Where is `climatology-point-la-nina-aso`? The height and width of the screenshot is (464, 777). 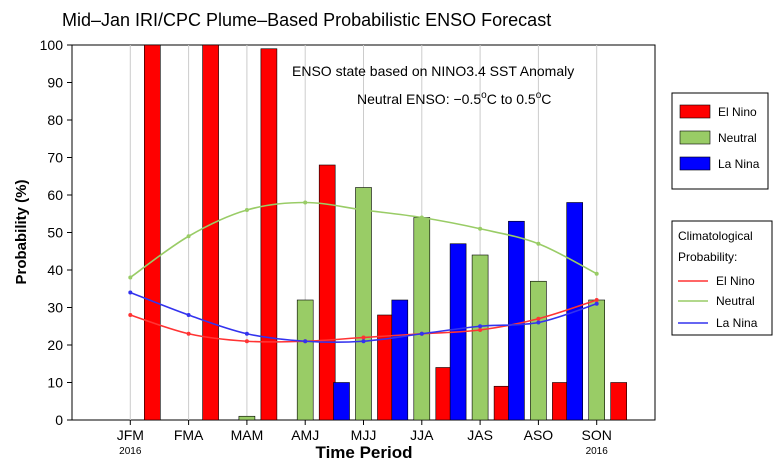
climatology-point-la-nina-aso is located at coordinates (538, 322).